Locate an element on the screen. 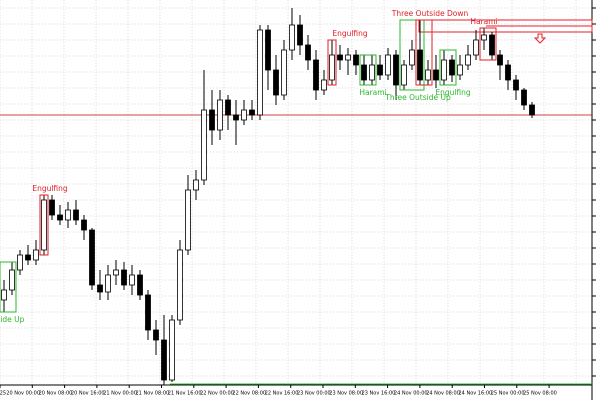 The width and height of the screenshot is (600, 400). x-tick-label: 23 Nov 08:00 is located at coordinates (346, 394).